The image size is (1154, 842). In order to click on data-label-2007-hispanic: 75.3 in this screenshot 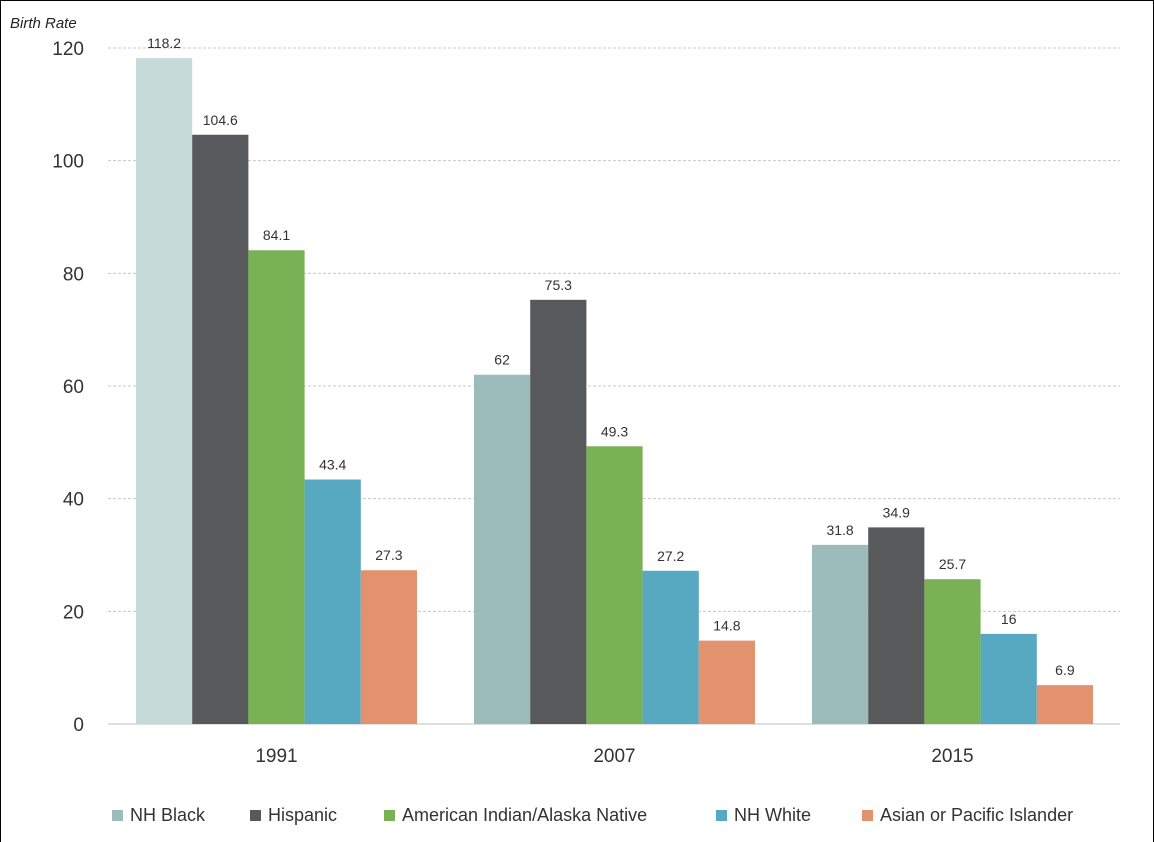, I will do `click(558, 285)`.